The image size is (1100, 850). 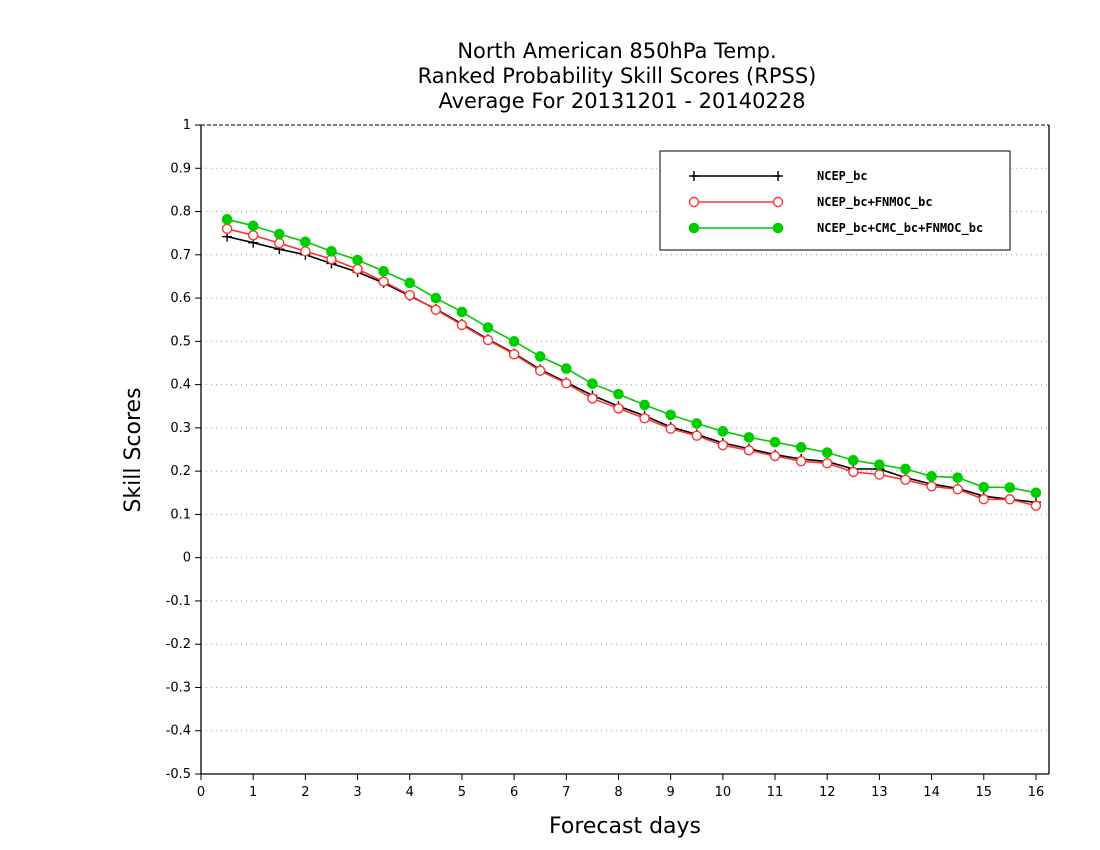 What do you see at coordinates (827, 792) in the screenshot?
I see `x-tick-label: 12` at bounding box center [827, 792].